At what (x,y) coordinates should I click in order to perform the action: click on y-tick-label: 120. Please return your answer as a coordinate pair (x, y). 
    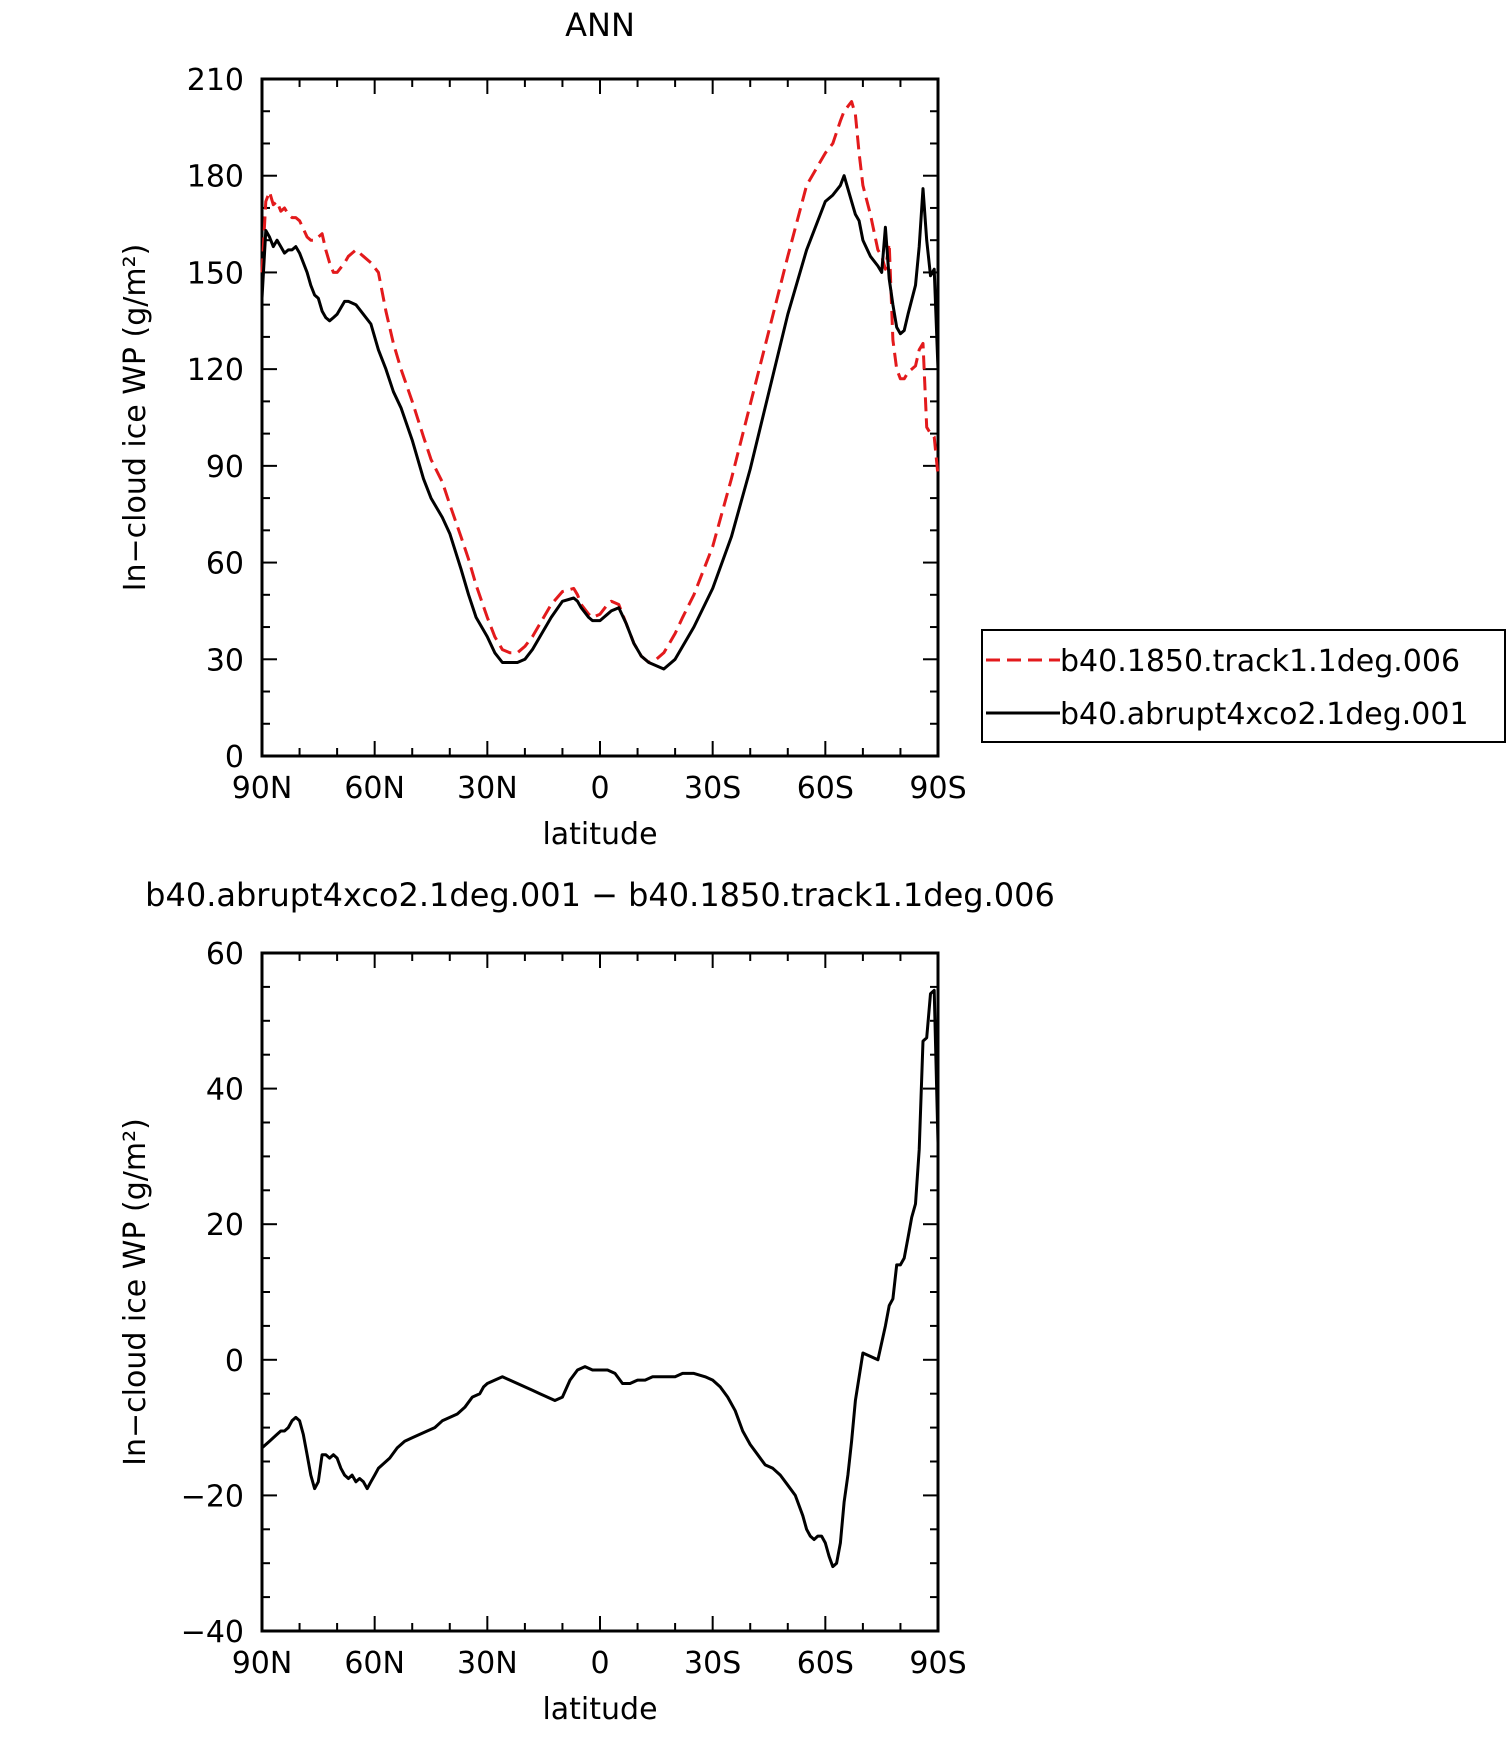
    Looking at the image, I should click on (215, 370).